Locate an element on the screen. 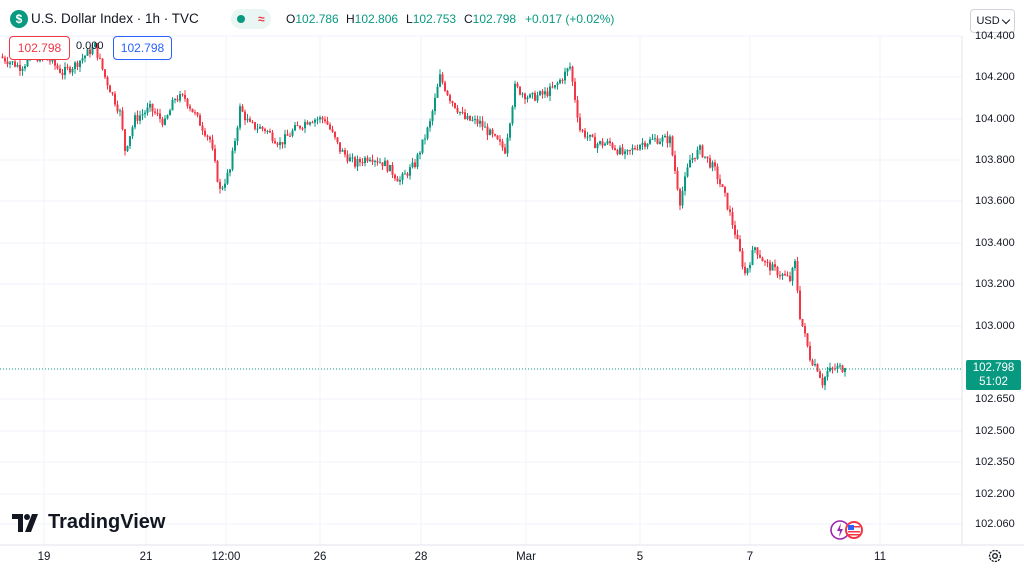  time-tick-label: 5 is located at coordinates (640, 557).